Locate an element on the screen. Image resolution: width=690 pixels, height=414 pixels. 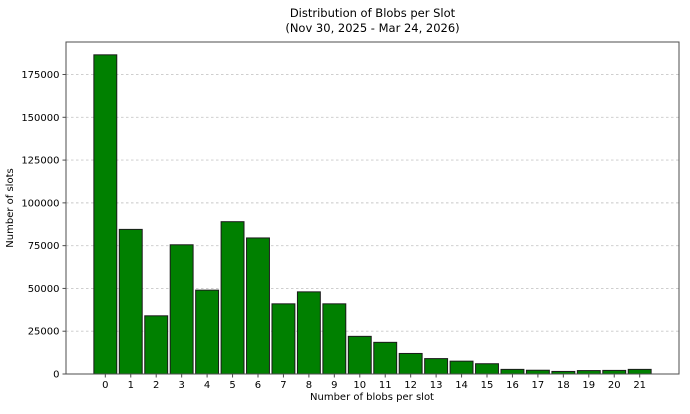
y-tick-label: 0 is located at coordinates (56, 375).